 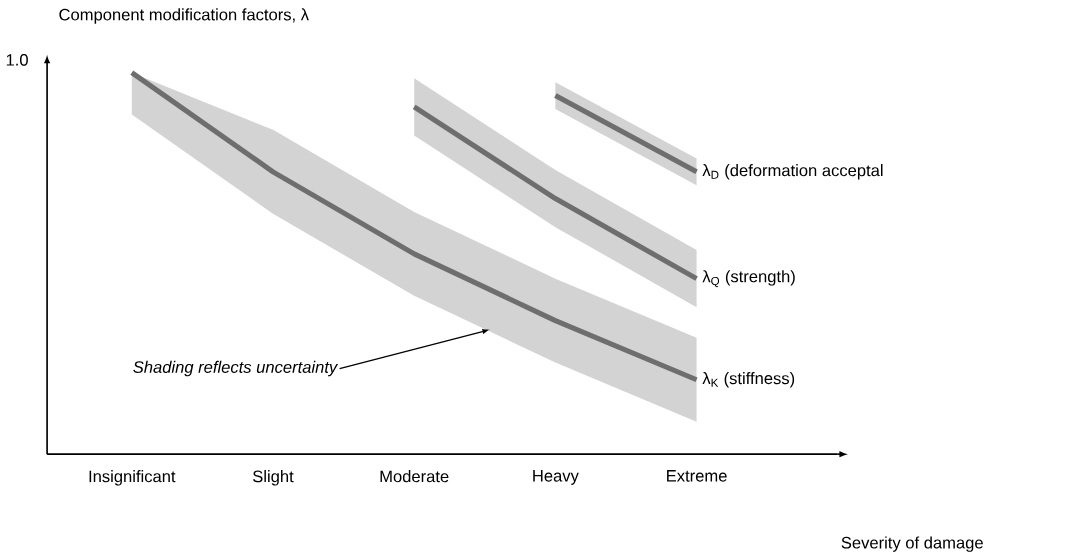 I want to click on series-label: λ$_{K}$ (stiffness), so click(x=748, y=379).